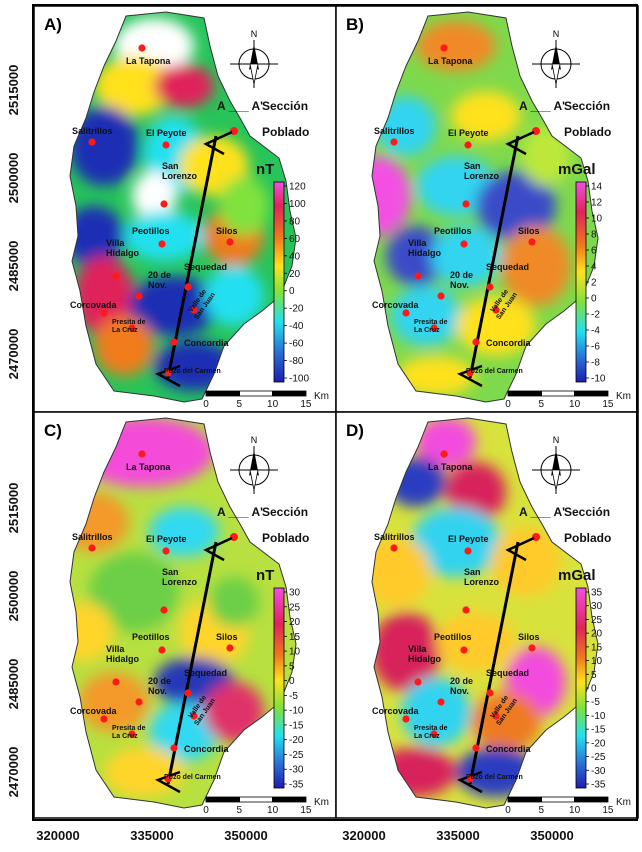 The height and width of the screenshot is (852, 642). What do you see at coordinates (297, 187) in the screenshot?
I see `colorbar-tick-label: 120` at bounding box center [297, 187].